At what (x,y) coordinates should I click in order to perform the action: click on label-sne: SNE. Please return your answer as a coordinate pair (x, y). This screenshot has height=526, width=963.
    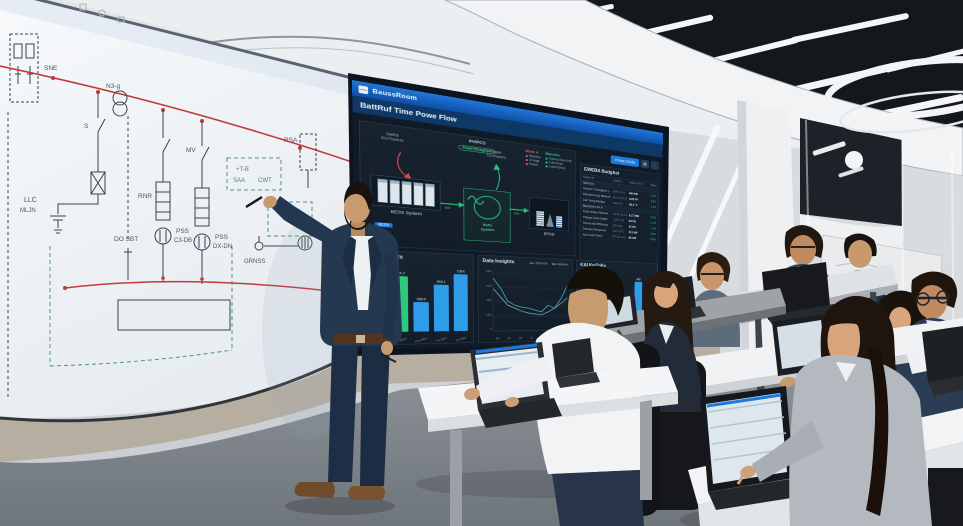
    Looking at the image, I should click on (51, 68).